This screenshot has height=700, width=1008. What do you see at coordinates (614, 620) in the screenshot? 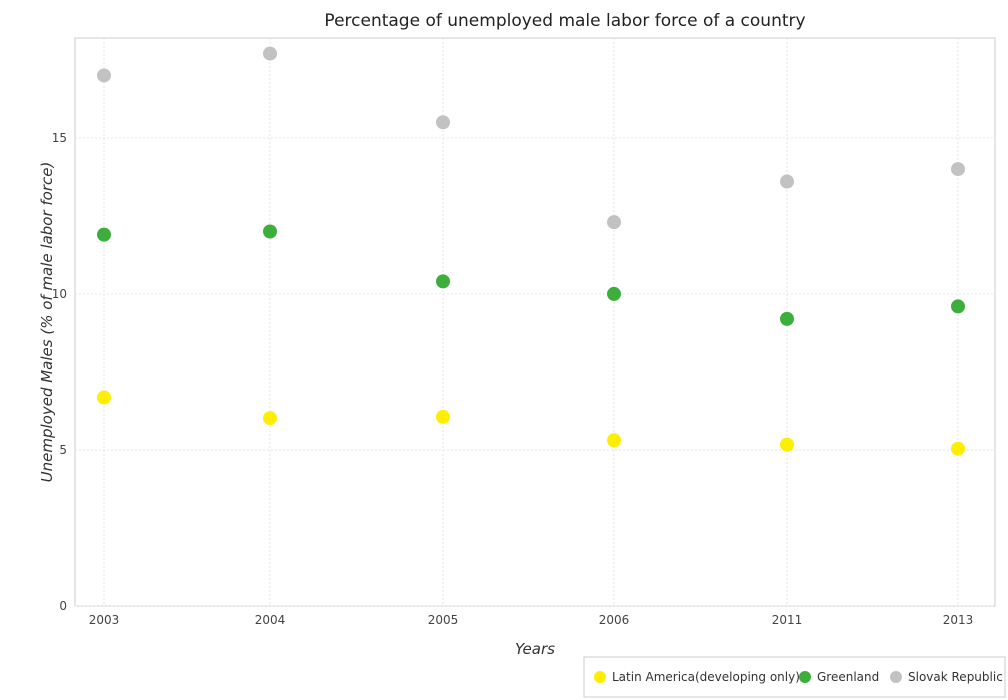
I see `x-tick-label: 2006` at bounding box center [614, 620].